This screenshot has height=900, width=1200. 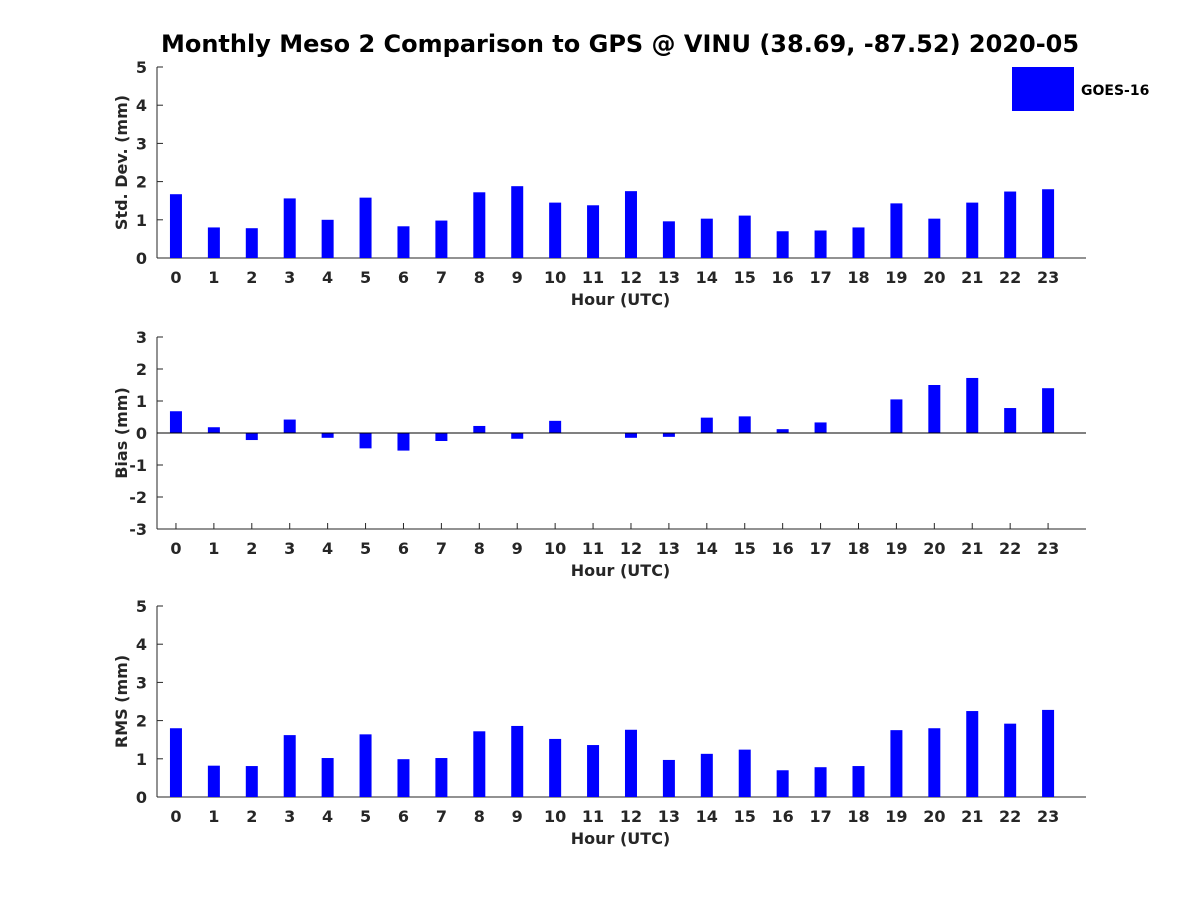 What do you see at coordinates (138, 529) in the screenshot?
I see `y-tick-label: -3` at bounding box center [138, 529].